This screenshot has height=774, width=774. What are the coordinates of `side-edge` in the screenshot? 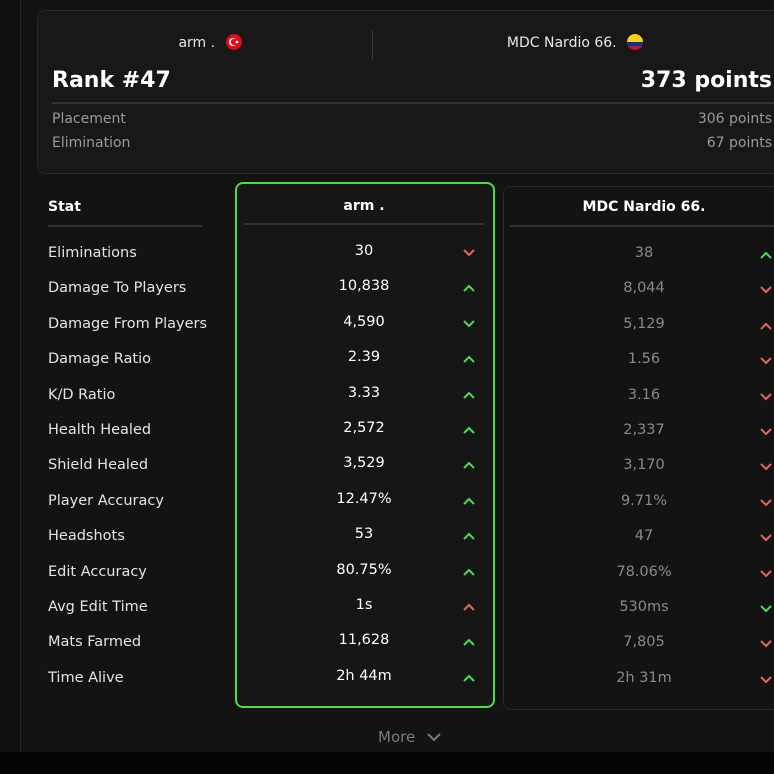 It's located at (10, 376).